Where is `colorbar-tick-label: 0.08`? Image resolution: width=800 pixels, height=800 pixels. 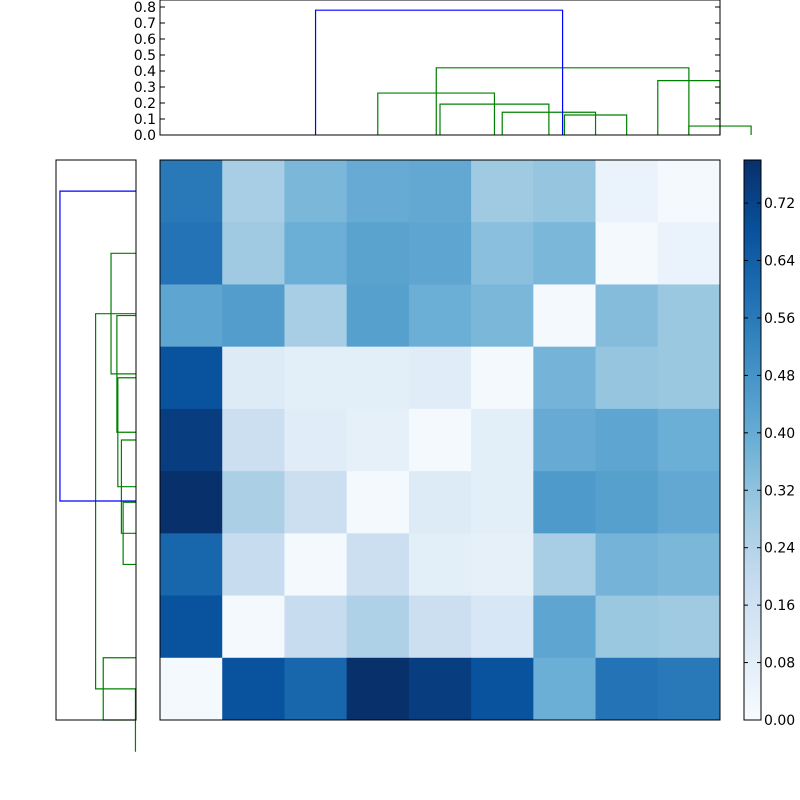
colorbar-tick-label: 0.08 is located at coordinates (779, 664).